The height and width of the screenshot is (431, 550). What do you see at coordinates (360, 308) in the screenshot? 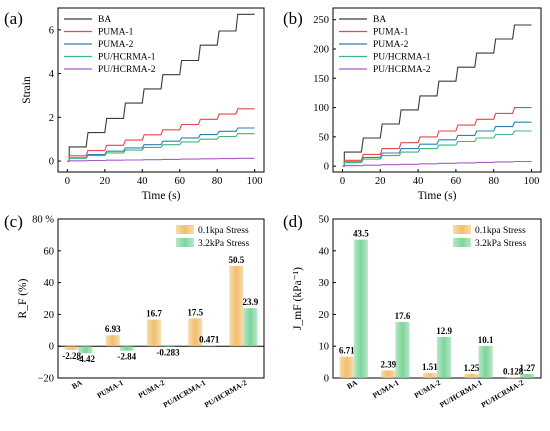
I see `bar-3-2kpa-stress-ba` at bounding box center [360, 308].